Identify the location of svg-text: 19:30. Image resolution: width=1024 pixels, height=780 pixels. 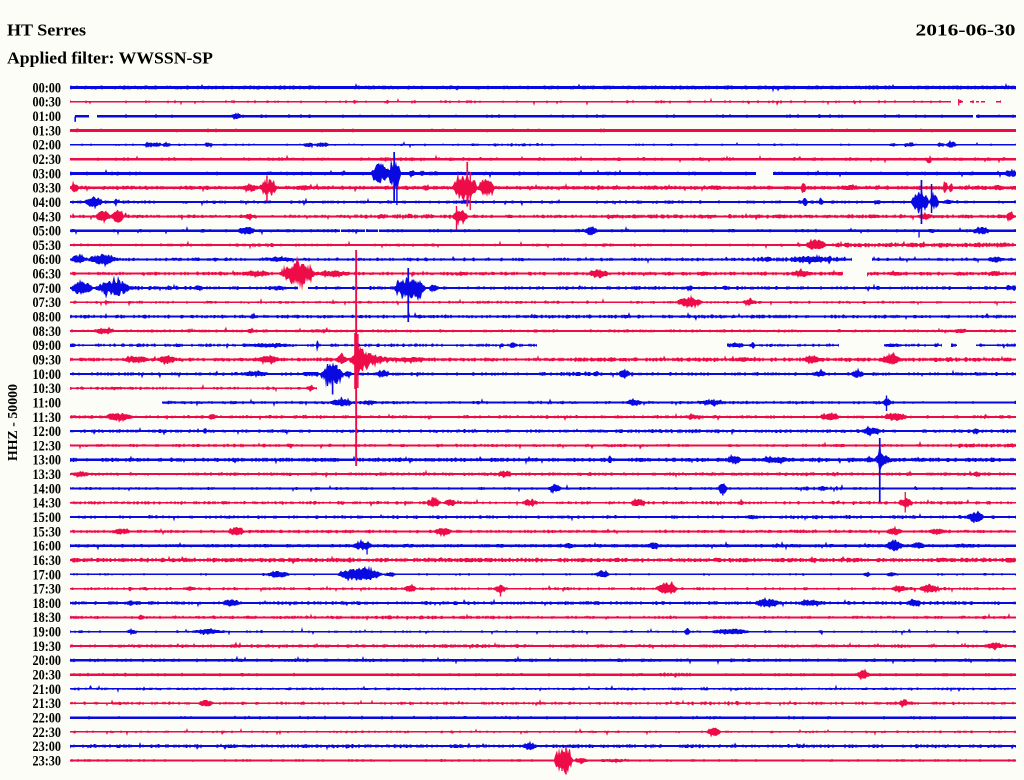
(47, 647).